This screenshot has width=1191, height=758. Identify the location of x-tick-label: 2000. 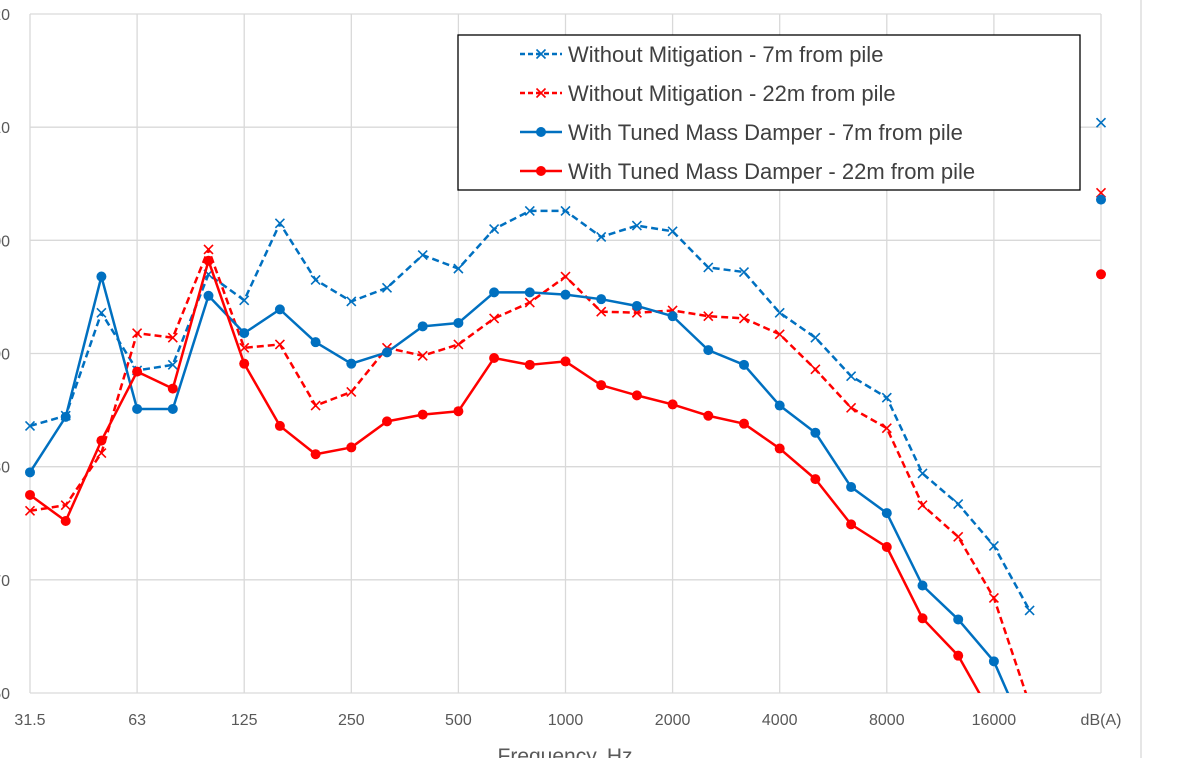
(673, 720).